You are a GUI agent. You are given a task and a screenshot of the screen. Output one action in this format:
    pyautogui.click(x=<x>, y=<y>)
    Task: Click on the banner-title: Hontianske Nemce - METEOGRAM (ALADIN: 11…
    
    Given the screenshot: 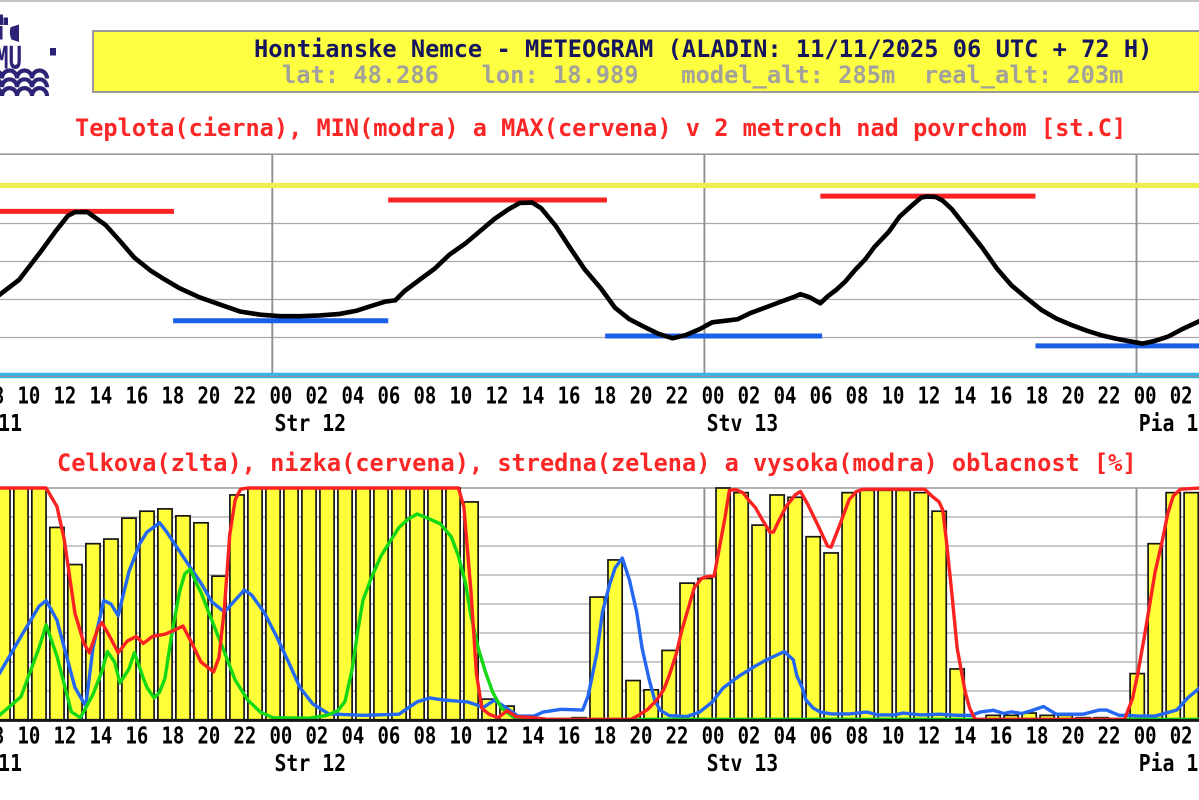 What is the action you would take?
    pyautogui.click(x=703, y=48)
    